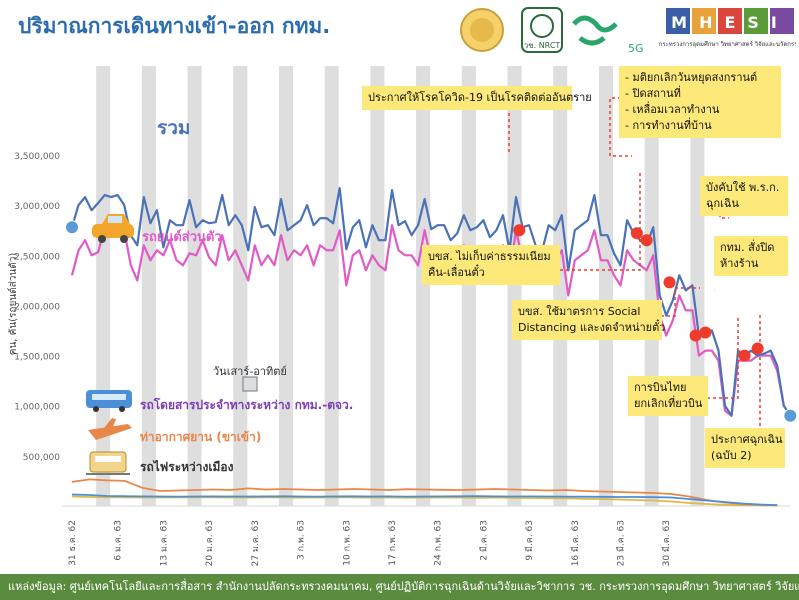 This screenshot has width=799, height=600. What do you see at coordinates (113, 228) in the screenshot?
I see `car-icon` at bounding box center [113, 228].